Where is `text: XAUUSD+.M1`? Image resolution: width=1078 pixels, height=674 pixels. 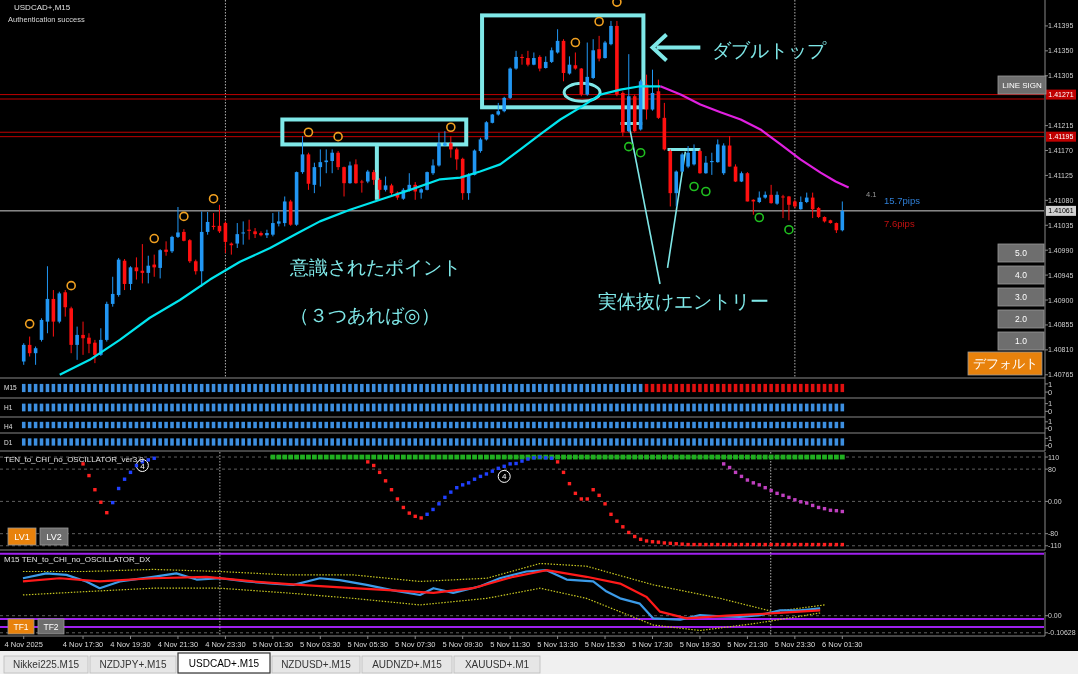
text: XAUUSD+.M1 is located at coordinates (497, 665).